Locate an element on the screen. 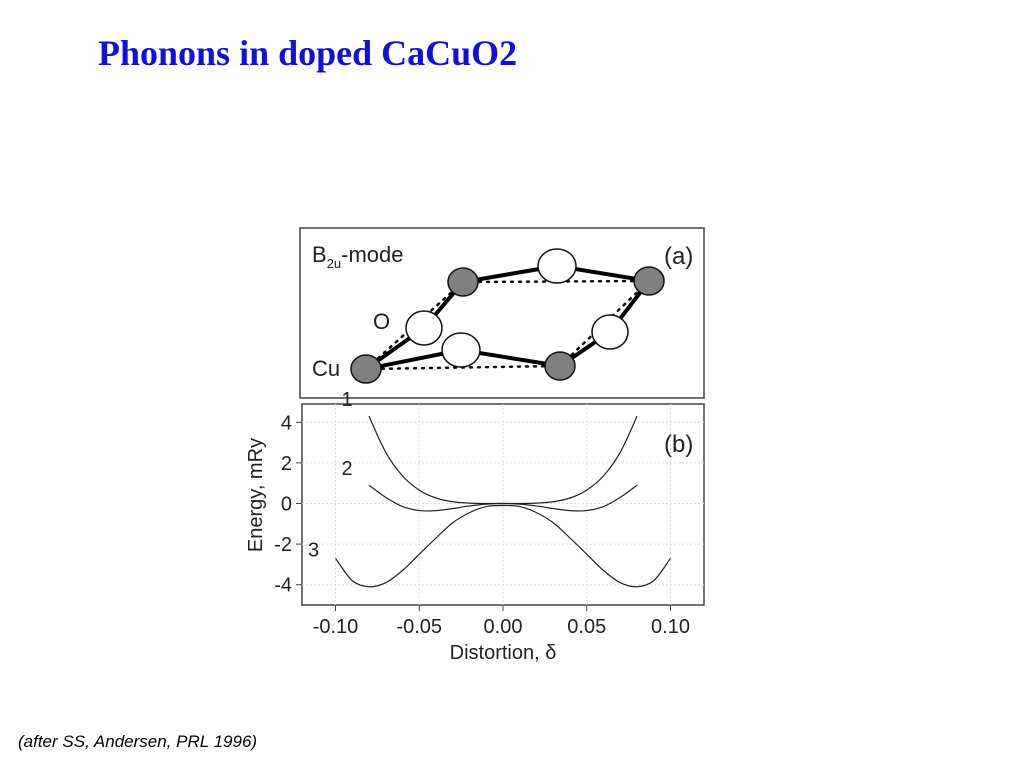 This screenshot has height=768, width=1024. x-tick-label: 0.00 is located at coordinates (503, 627).